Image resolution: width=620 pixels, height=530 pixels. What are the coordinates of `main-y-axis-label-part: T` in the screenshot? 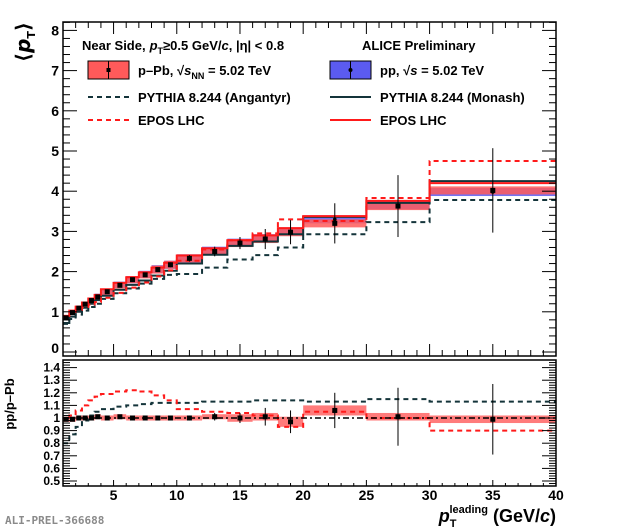 It's located at (31, 35).